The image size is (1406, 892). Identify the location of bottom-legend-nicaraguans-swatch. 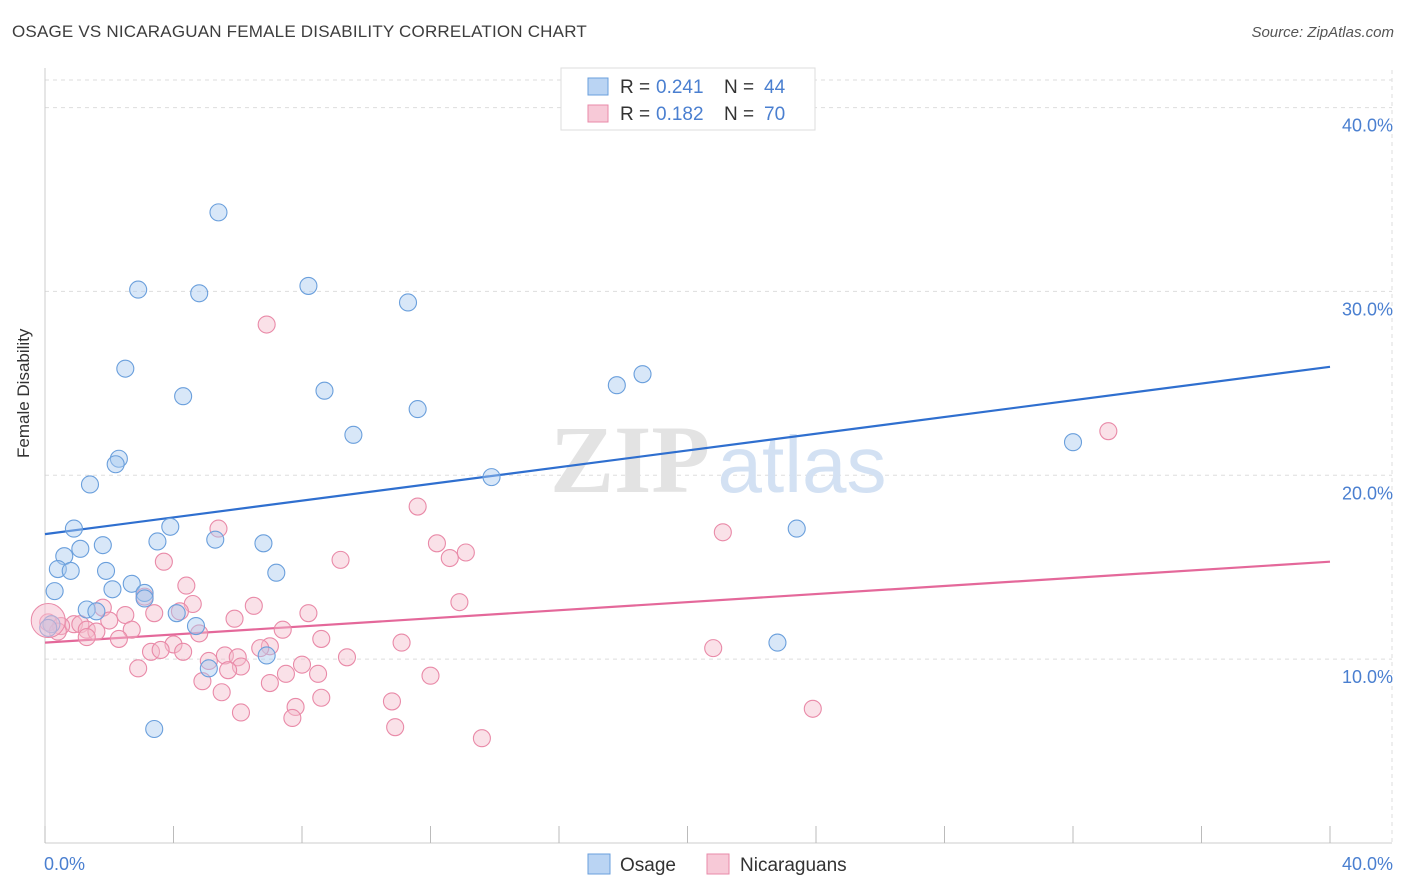
(718, 864).